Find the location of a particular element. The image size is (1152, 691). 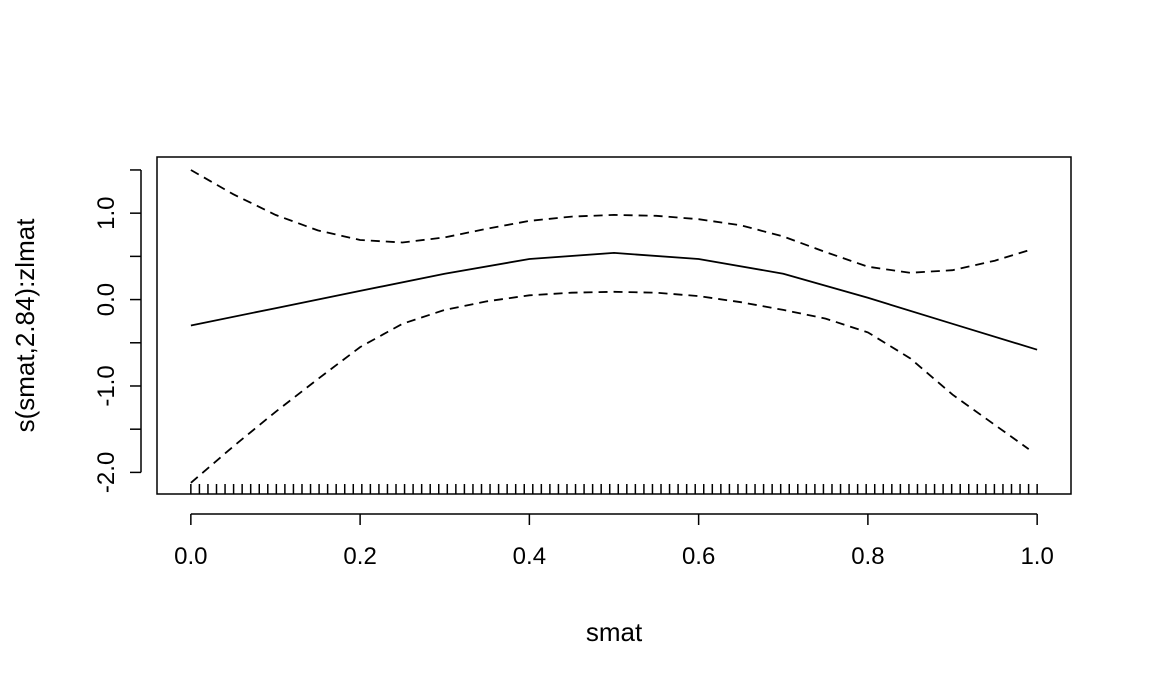

x-tick-label: 1.0 is located at coordinates (1036, 556).